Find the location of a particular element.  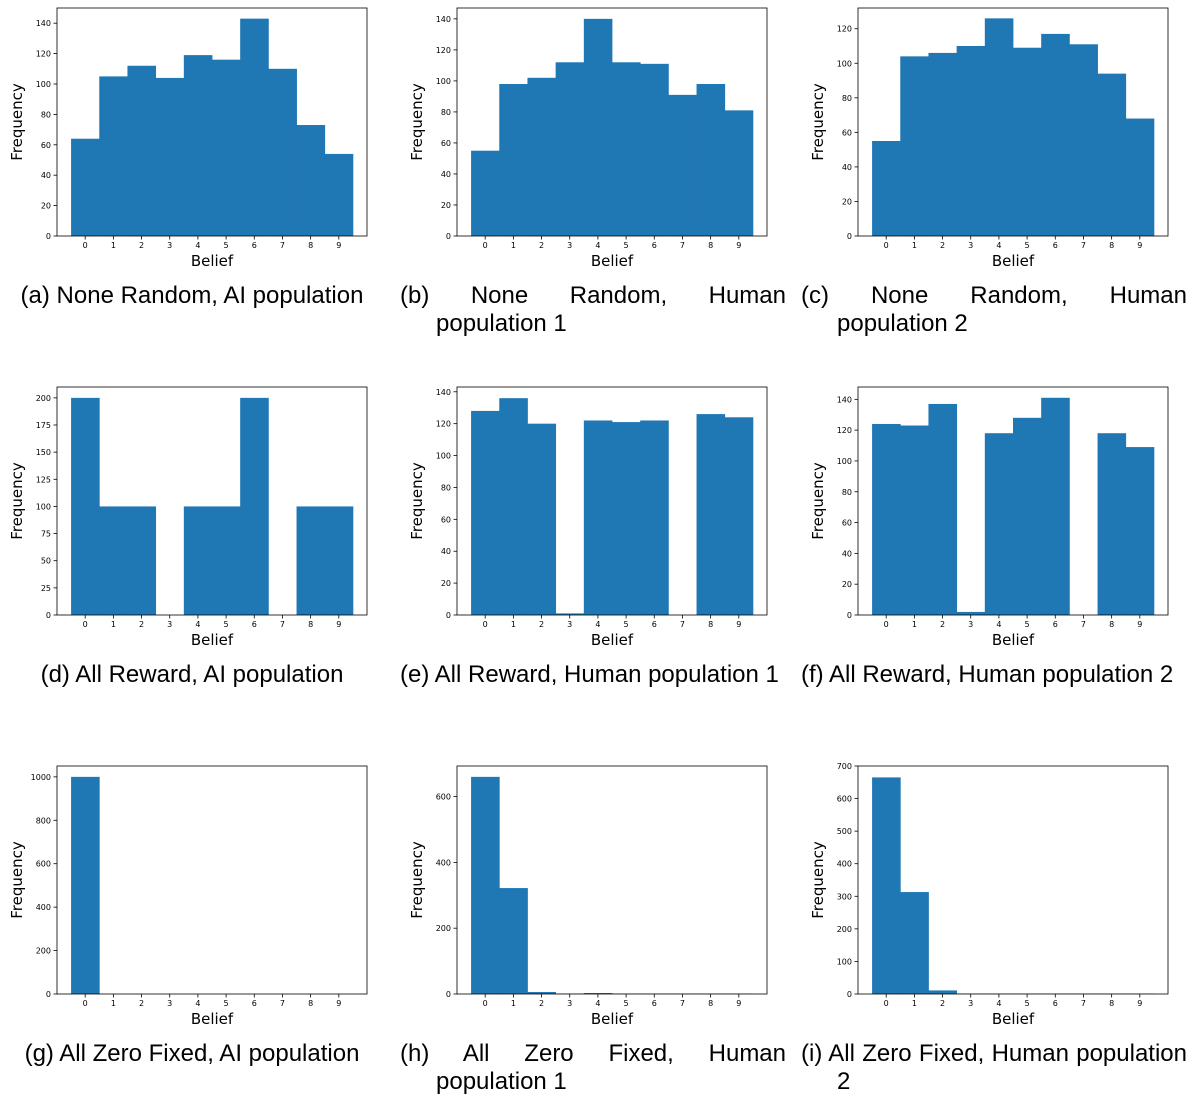

caption-g: (g) All Zero Fixed, AI population is located at coordinates (192, 1054).